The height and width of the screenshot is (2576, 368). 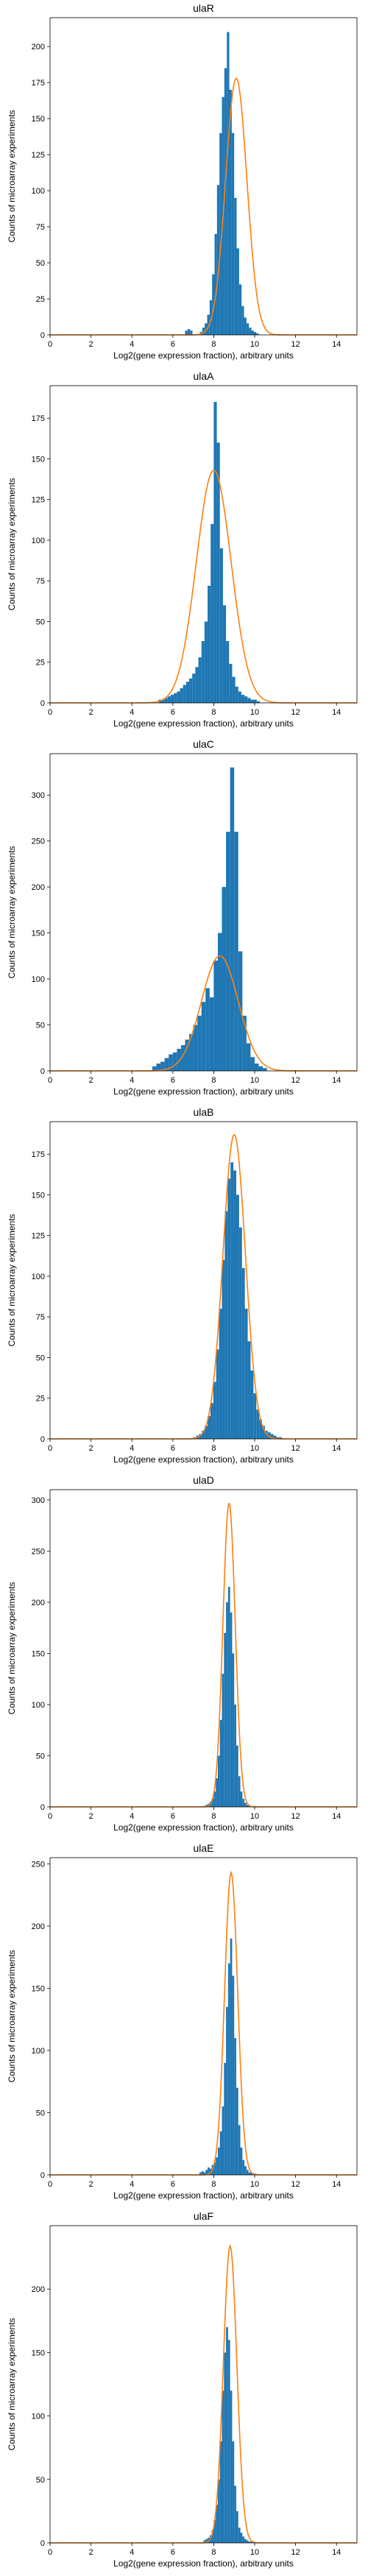 I want to click on y-tick-label: 175, so click(x=38, y=418).